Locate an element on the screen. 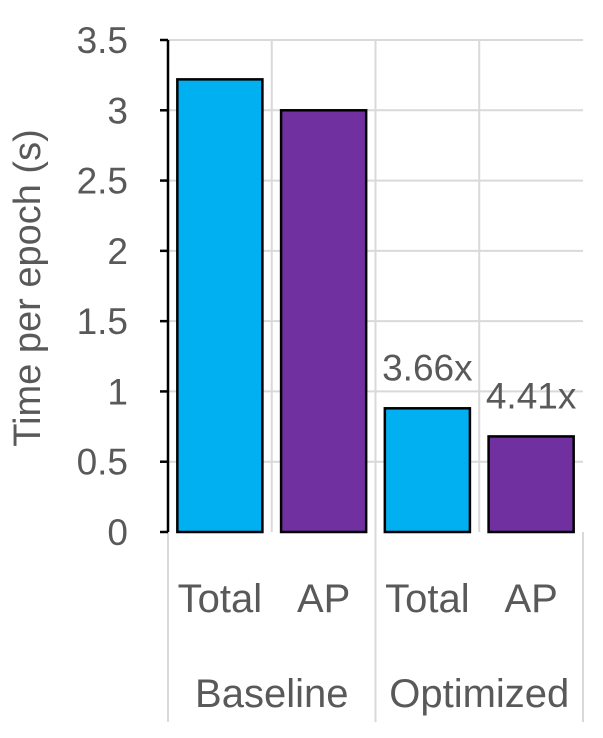 This screenshot has height=738, width=603. y-axis-title: Time per epoch (s) is located at coordinates (28, 287).